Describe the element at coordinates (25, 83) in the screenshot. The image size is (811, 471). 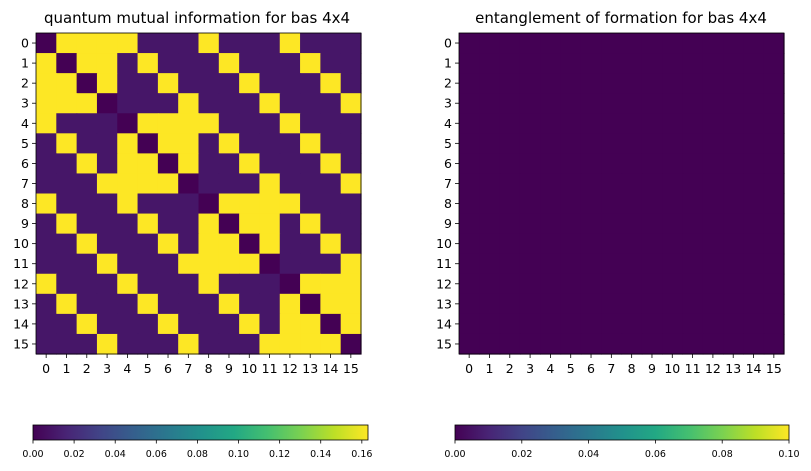
I see `y-tick-label: 2` at that location.